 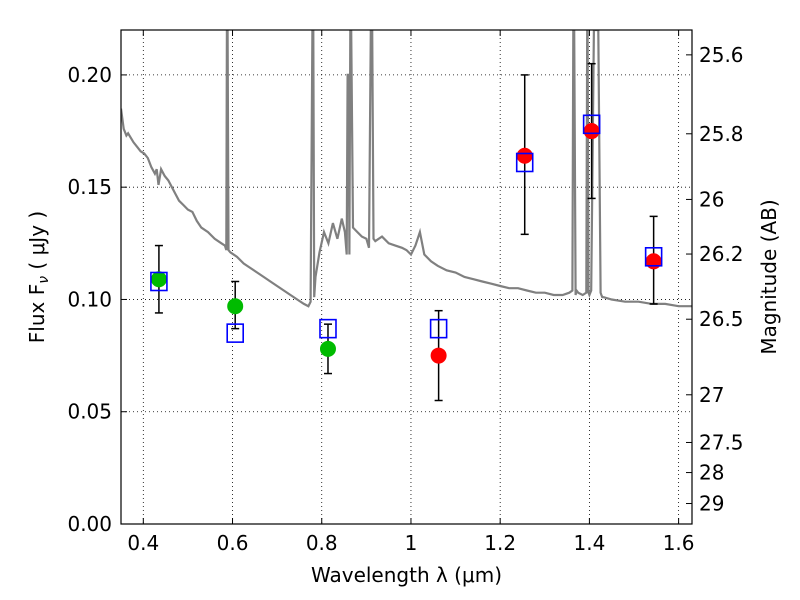 What do you see at coordinates (44, 280) in the screenshot?
I see `y-axis-label-subscript: ν` at bounding box center [44, 280].